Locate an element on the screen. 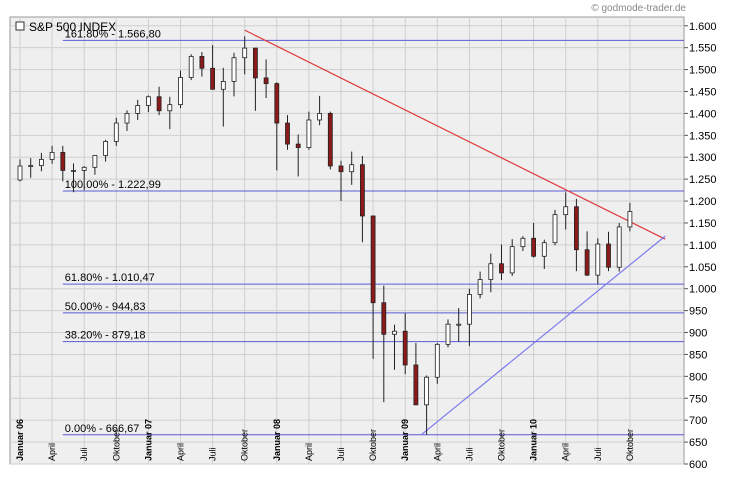  y-tick-label: 1.100 is located at coordinates (703, 246).